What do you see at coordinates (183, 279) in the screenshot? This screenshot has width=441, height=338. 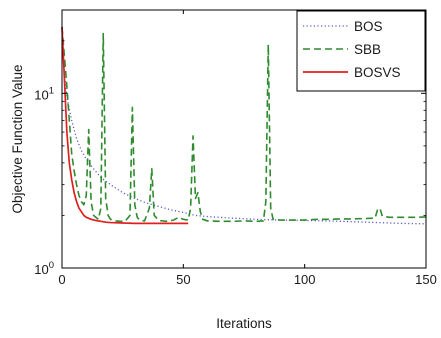 I see `x-tick-label: 50` at bounding box center [183, 279].